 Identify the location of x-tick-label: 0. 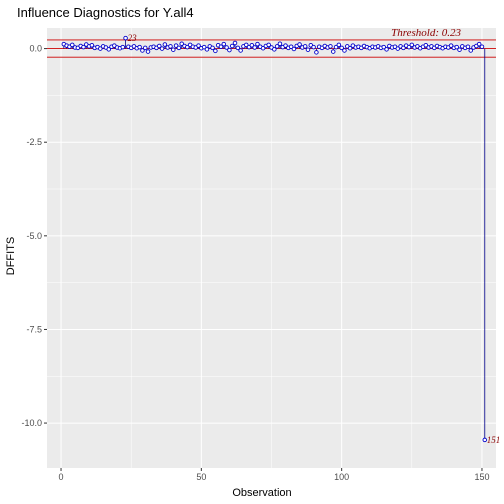
(61, 477).